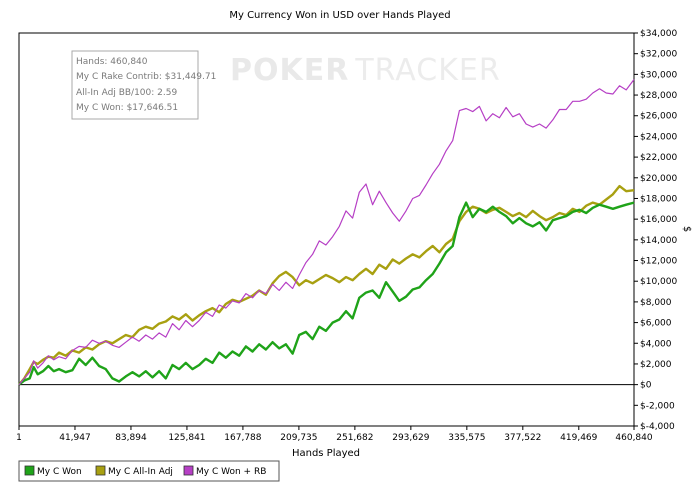  Describe the element at coordinates (140, 472) in the screenshot. I see `legend-label-allin-adj: My C All-In Adj` at that location.